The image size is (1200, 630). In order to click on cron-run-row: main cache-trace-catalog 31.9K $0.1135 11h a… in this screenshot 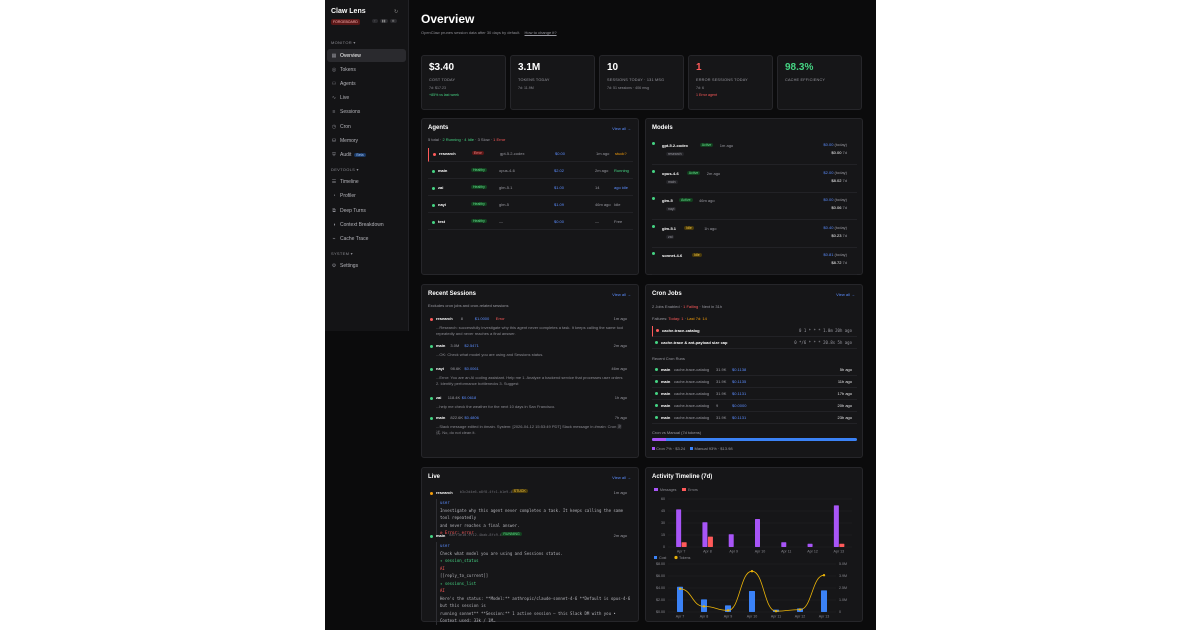, I will do `click(754, 382)`.